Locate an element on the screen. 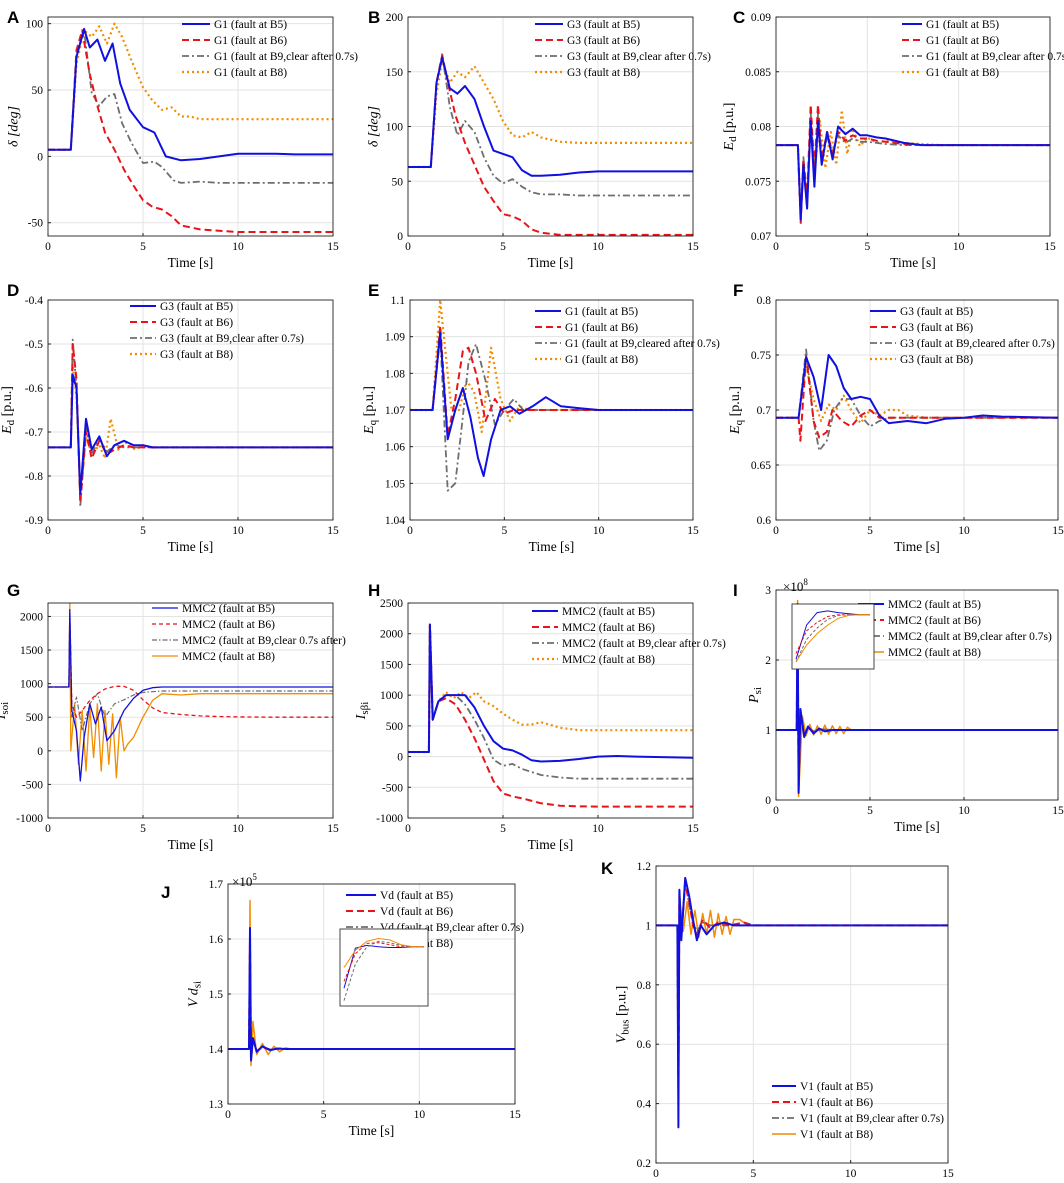 The height and width of the screenshot is (1183, 1064). y-tick-label: 0.8 is located at coordinates (764, 301).